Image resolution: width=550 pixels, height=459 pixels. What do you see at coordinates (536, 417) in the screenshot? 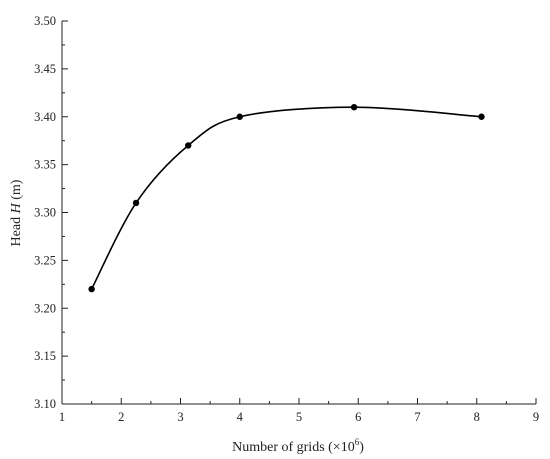
I see `x-tick-label: 9` at bounding box center [536, 417].